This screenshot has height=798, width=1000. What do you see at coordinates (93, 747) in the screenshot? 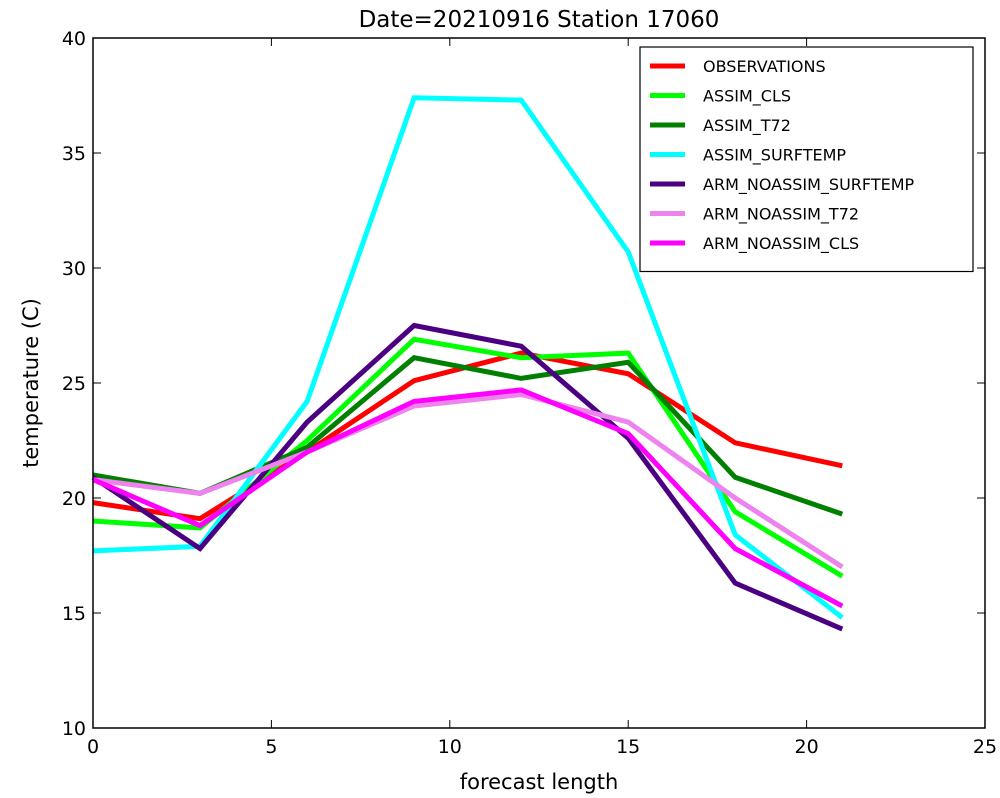
I see `x-tick-label: 0` at bounding box center [93, 747].